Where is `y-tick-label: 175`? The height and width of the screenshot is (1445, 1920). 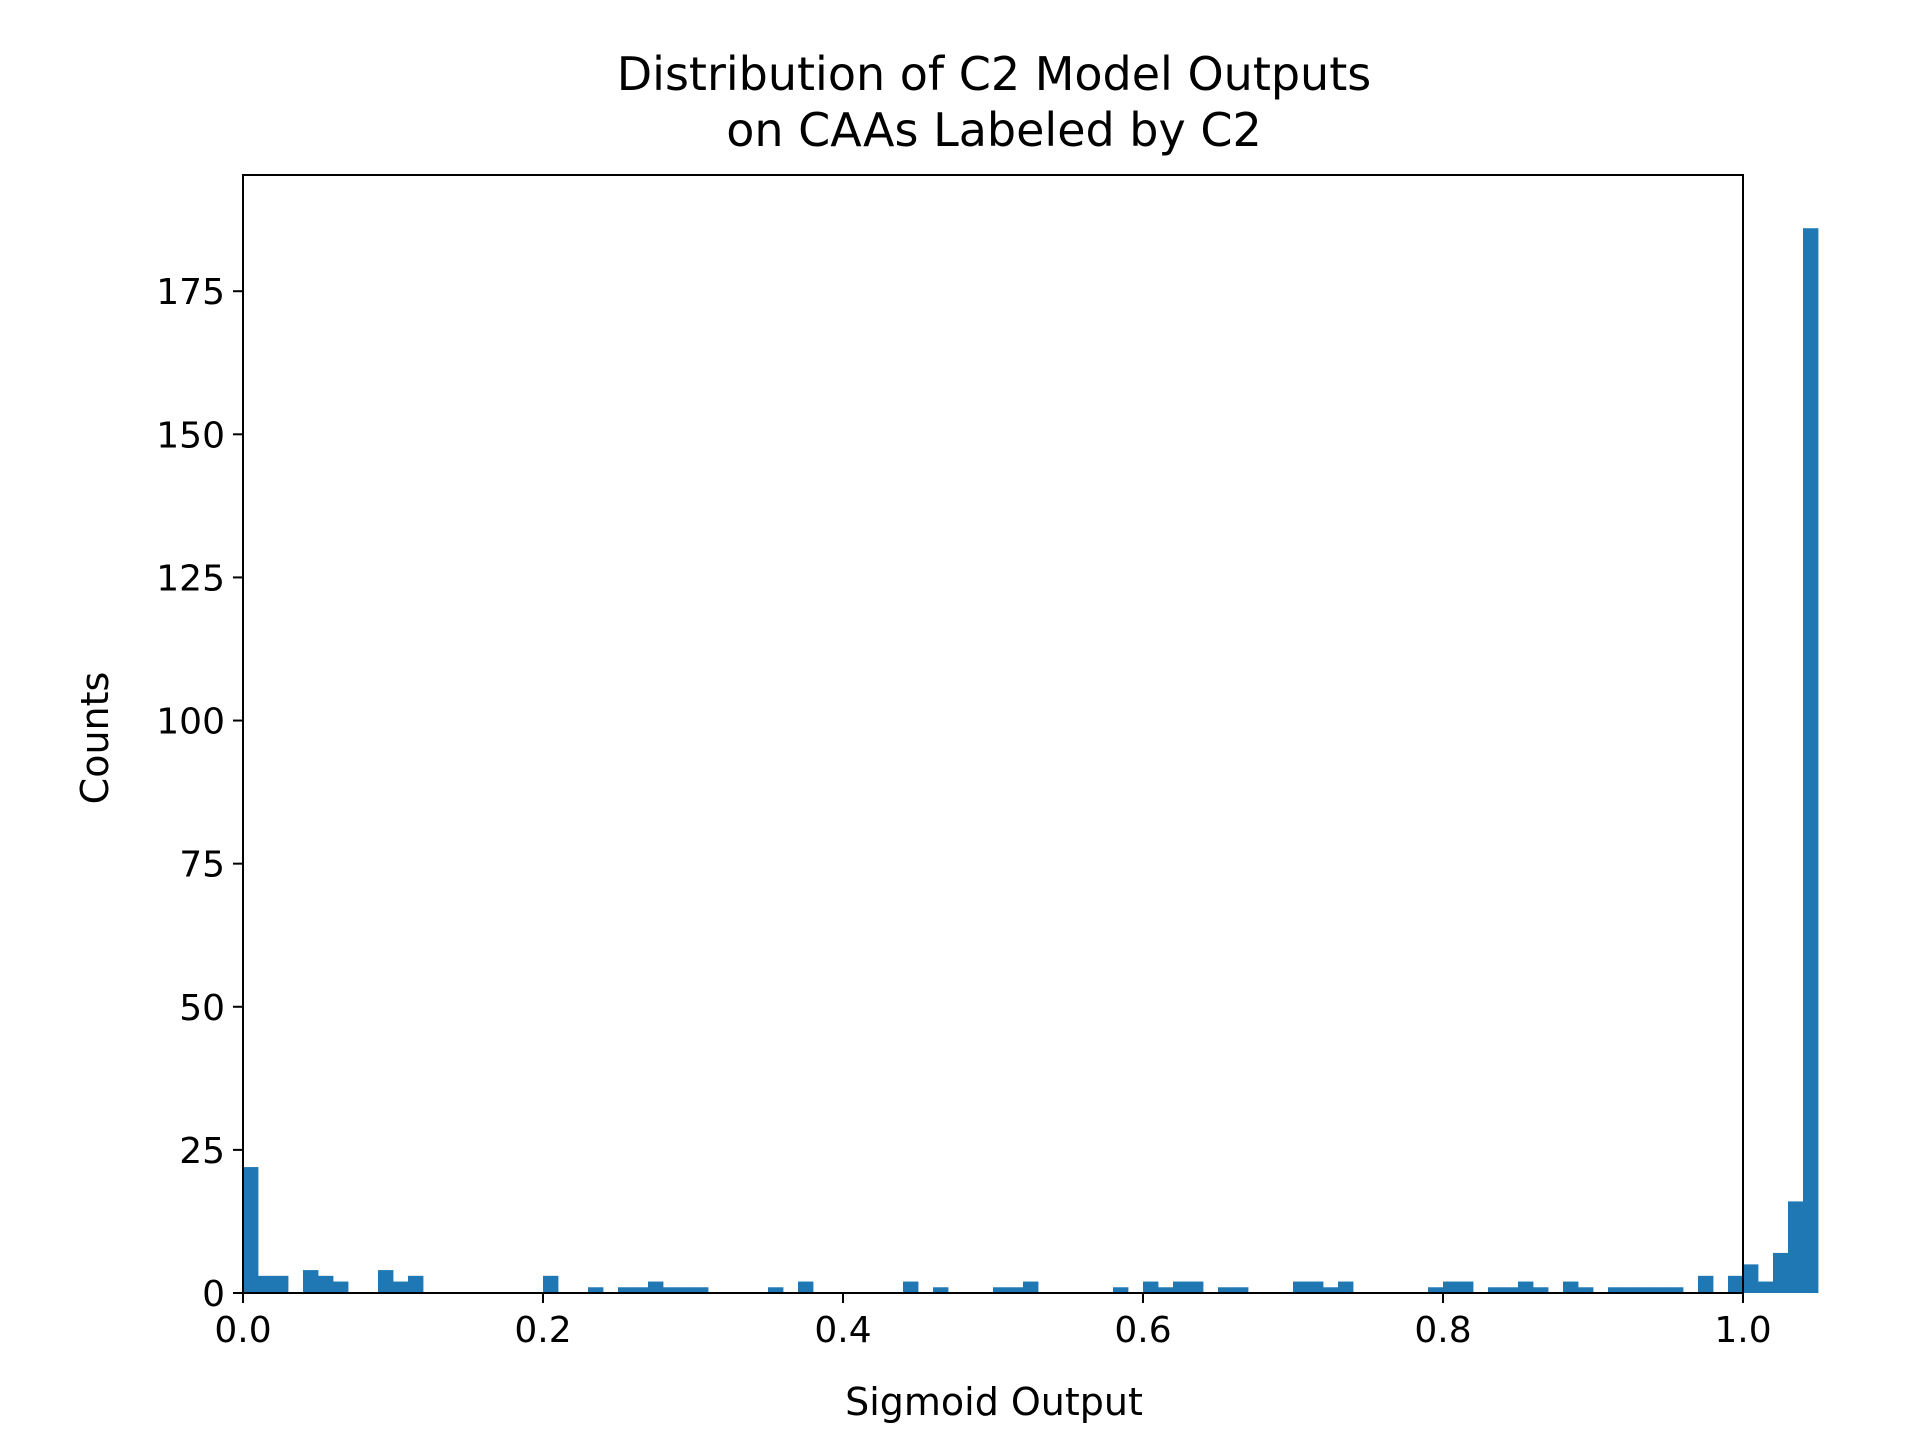 y-tick-label: 175 is located at coordinates (190, 292).